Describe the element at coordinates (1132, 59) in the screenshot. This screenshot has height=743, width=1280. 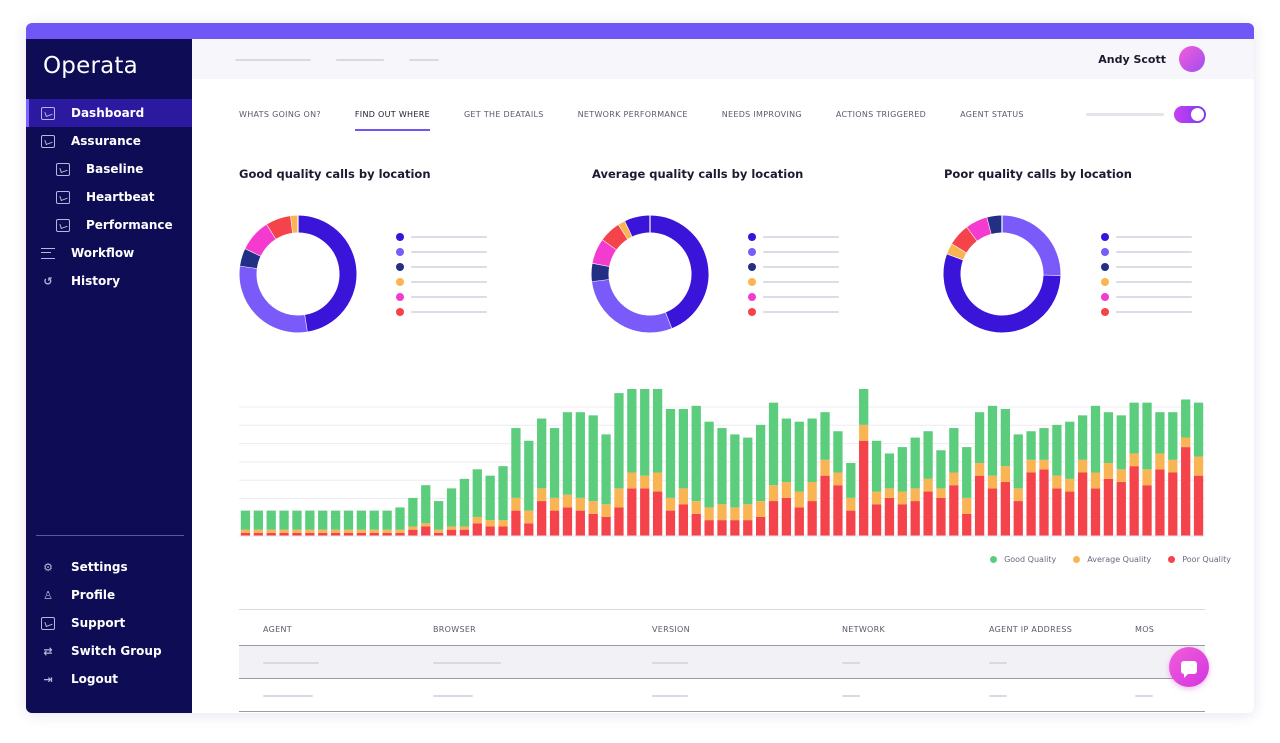
I see `user-name: Andy Scott` at that location.